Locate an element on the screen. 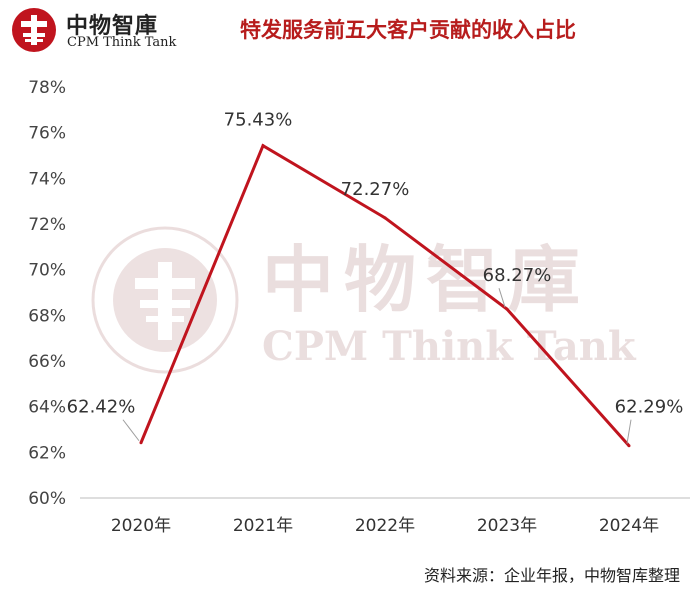 Image resolution: width=700 pixels, height=598 pixels. x-tick-label: 2022年 is located at coordinates (385, 526).